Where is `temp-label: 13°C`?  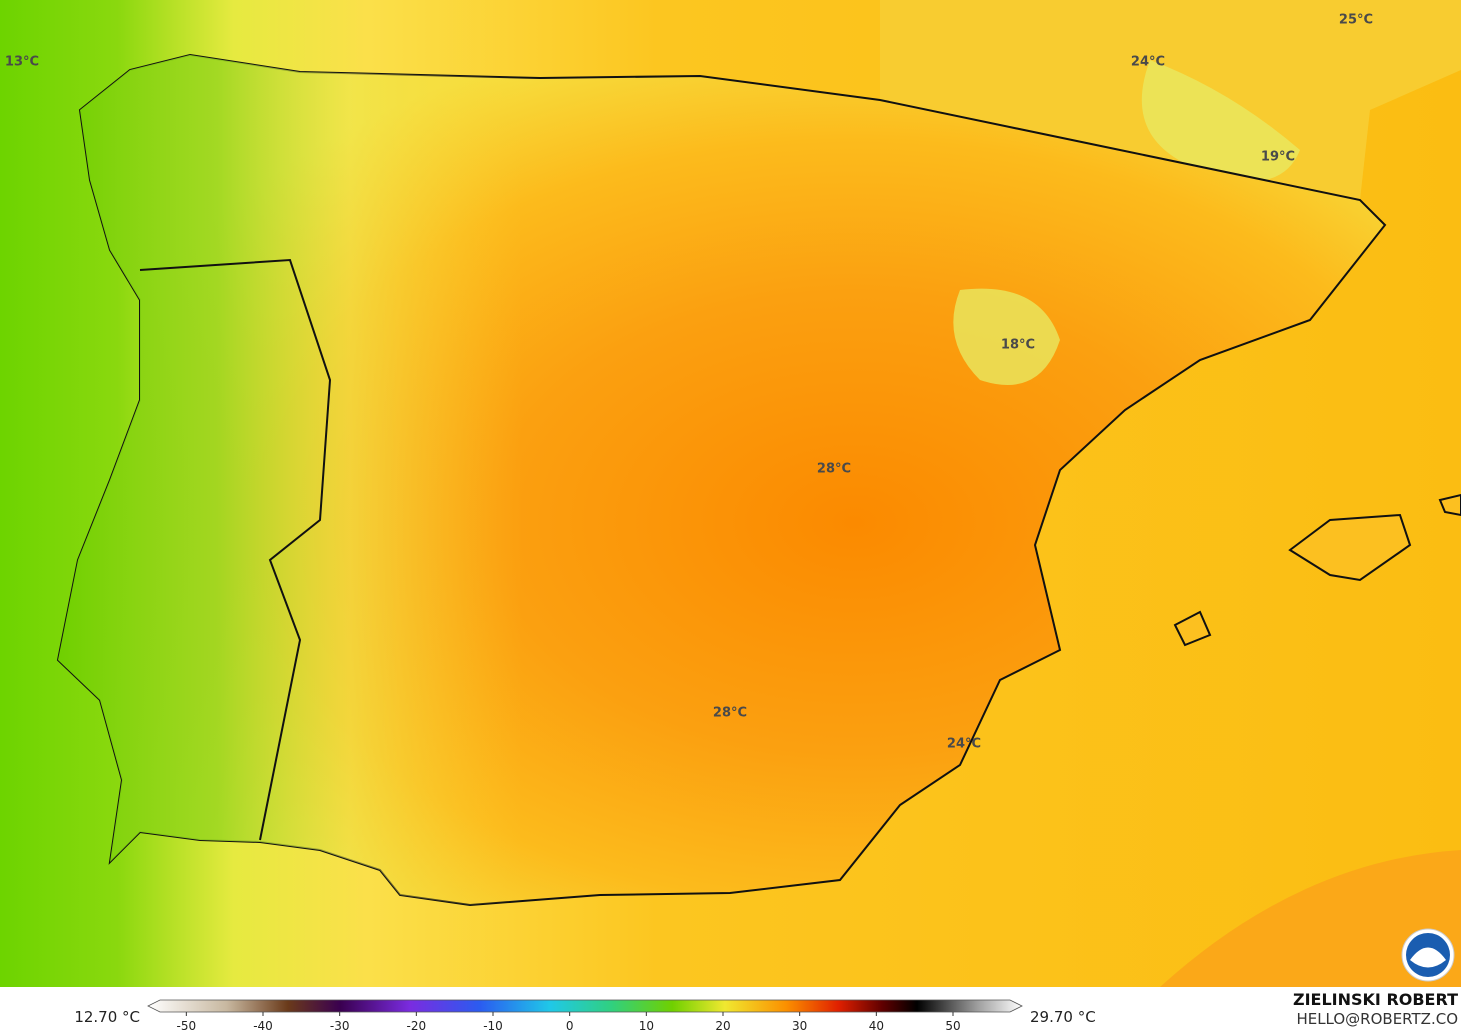
temp-label: 13°C is located at coordinates (22, 62).